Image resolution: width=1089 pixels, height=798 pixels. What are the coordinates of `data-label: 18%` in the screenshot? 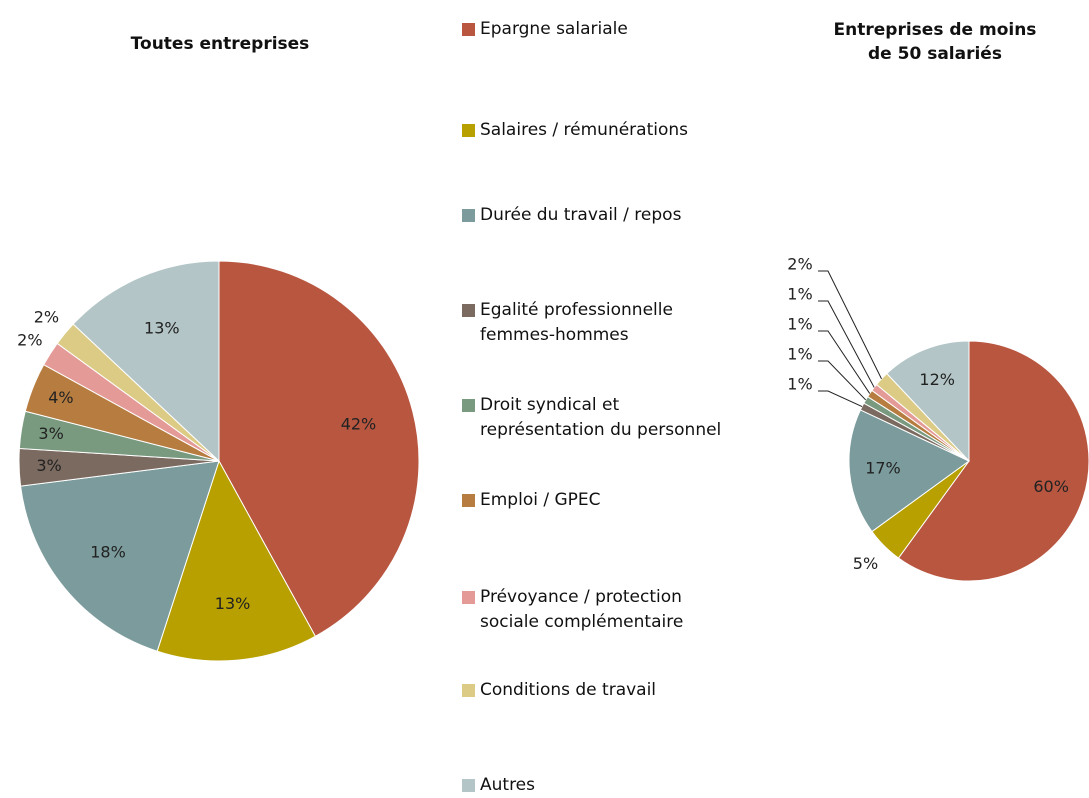 It's located at (108, 551).